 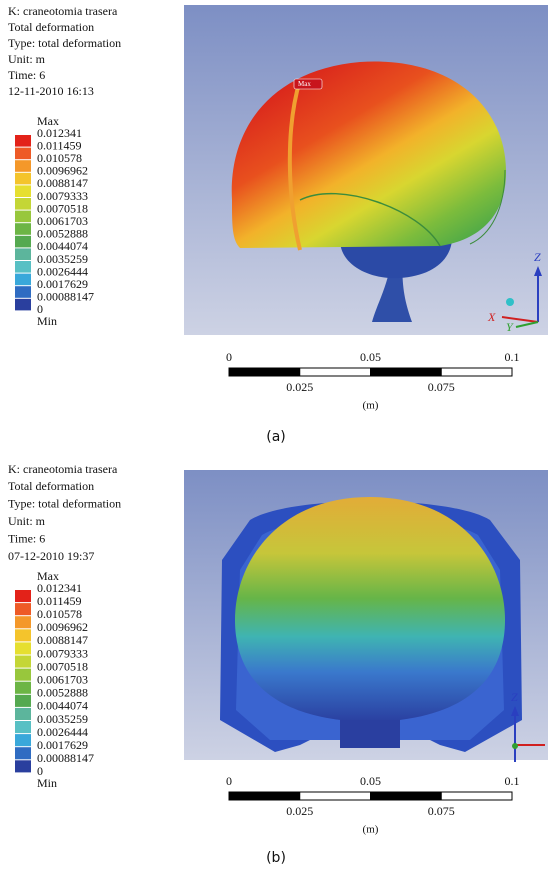 I want to click on scale-label: 0, so click(x=229, y=357).